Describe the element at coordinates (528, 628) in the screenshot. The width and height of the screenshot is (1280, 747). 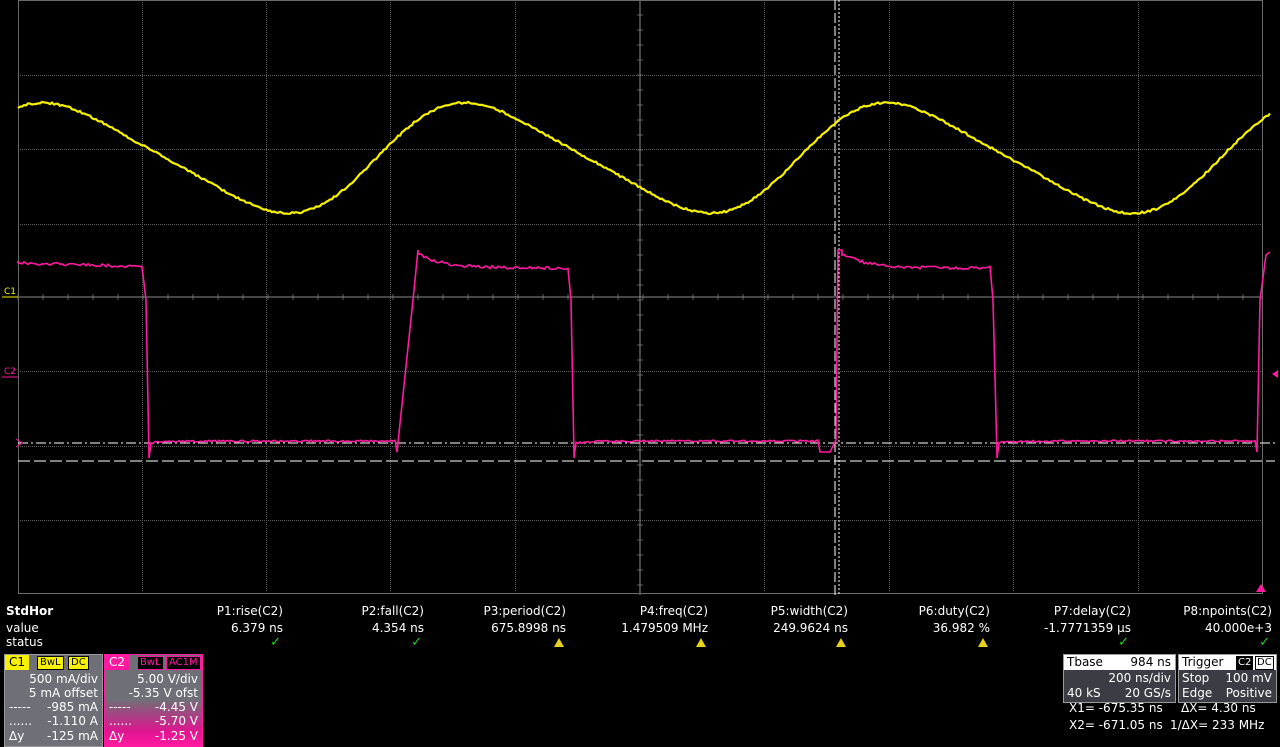
I see `param-value-3: 675.8998 ns` at that location.